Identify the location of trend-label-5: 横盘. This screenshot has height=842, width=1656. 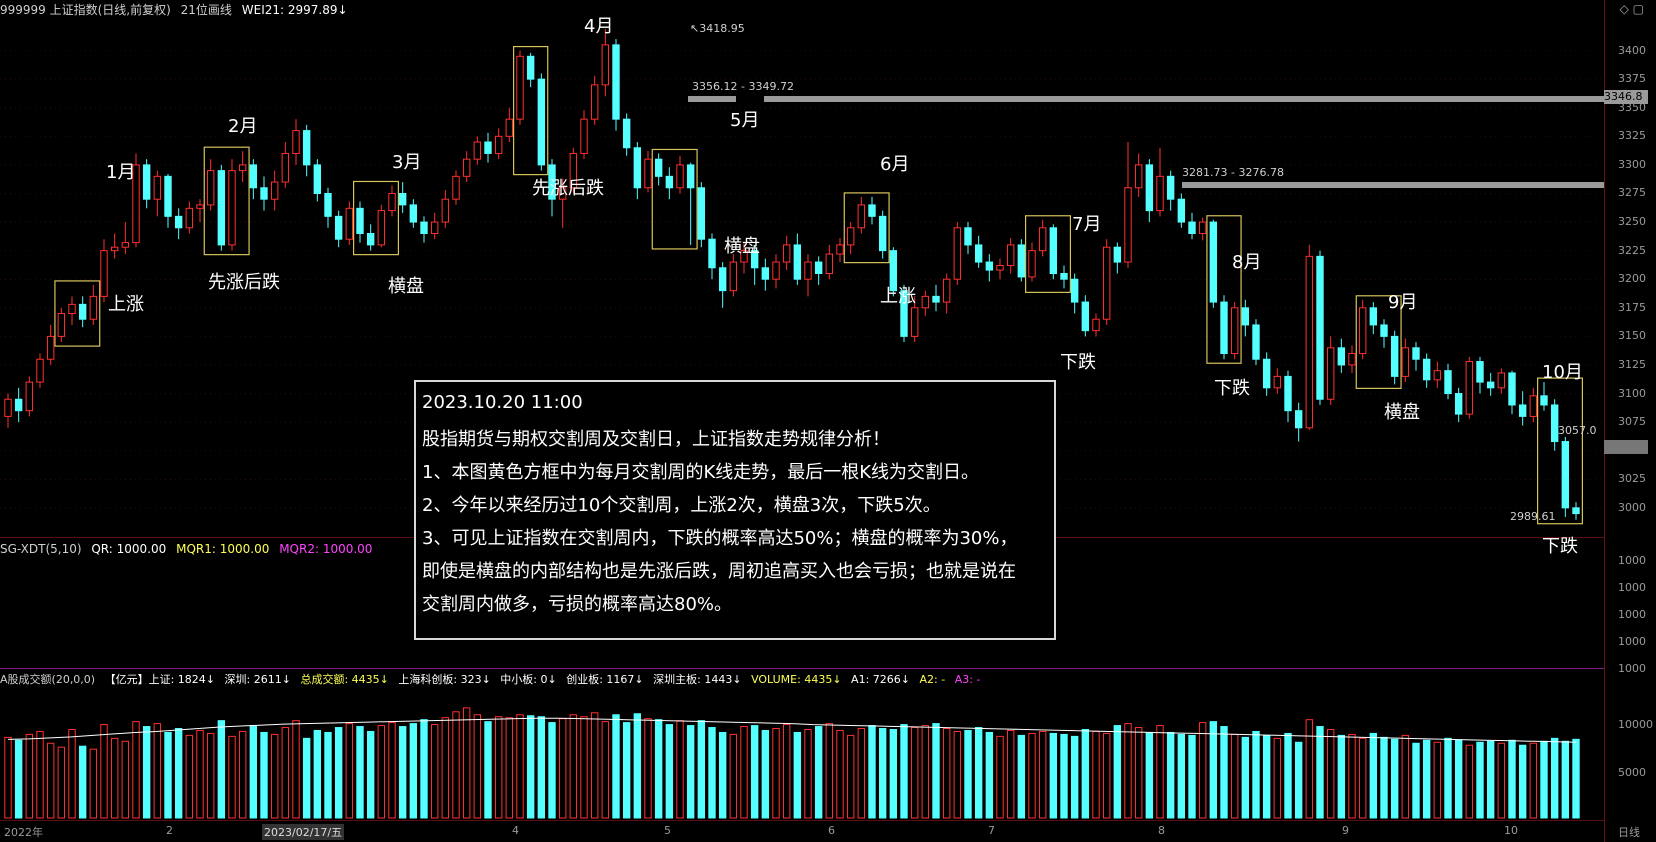
(742, 246).